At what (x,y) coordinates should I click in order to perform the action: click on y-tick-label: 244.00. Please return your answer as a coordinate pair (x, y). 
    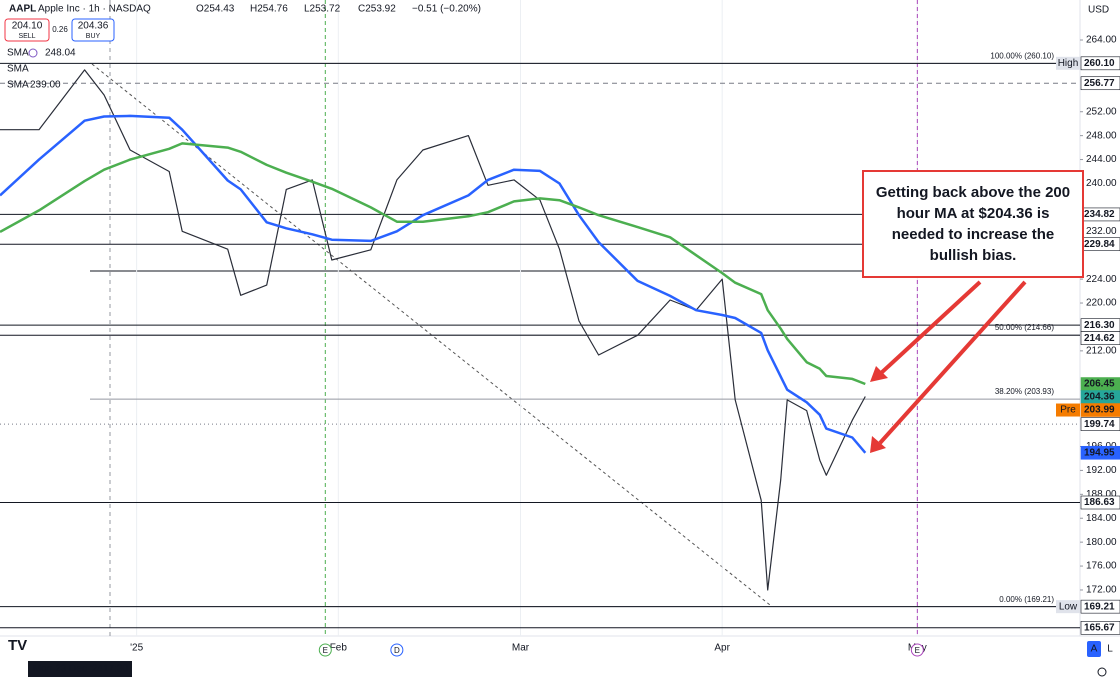
    Looking at the image, I should click on (1101, 159).